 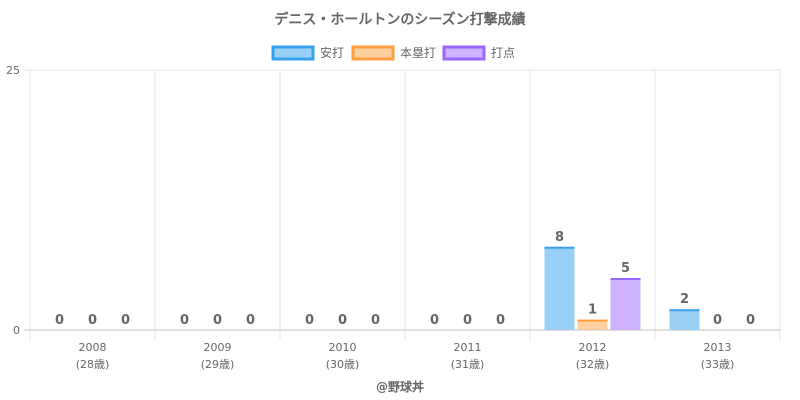 What do you see at coordinates (342, 320) in the screenshot?
I see `data-label-2010-1: 0` at bounding box center [342, 320].